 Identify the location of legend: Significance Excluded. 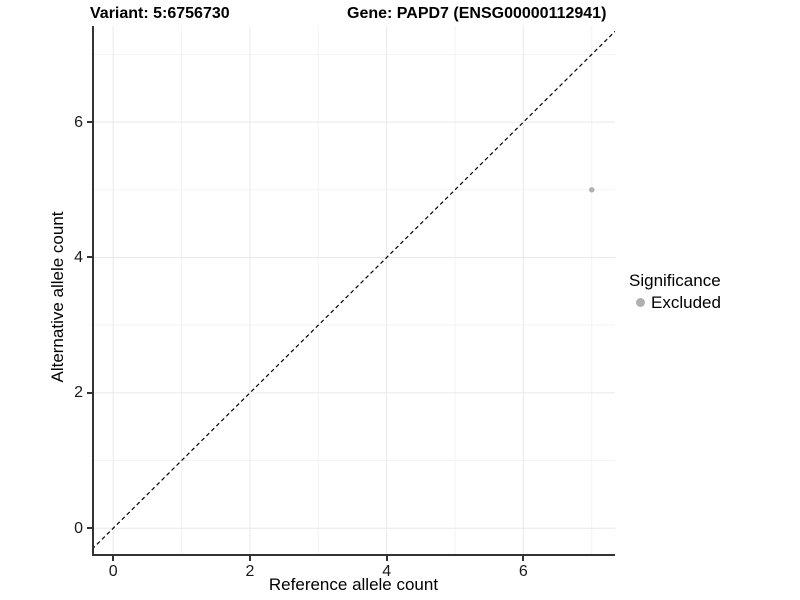
(675, 291).